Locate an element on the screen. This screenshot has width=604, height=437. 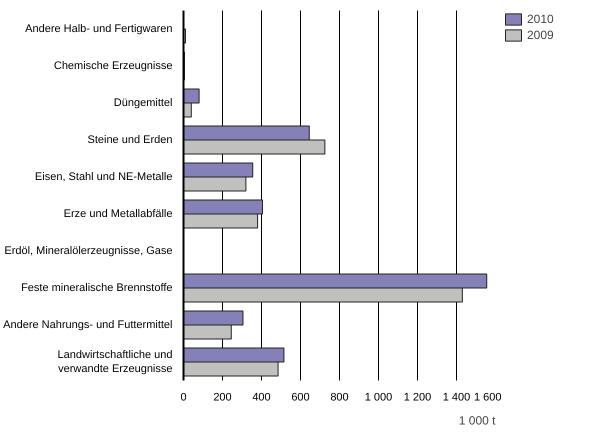
y-tick-label: Chemische Erzeugnisse is located at coordinates (113, 66).